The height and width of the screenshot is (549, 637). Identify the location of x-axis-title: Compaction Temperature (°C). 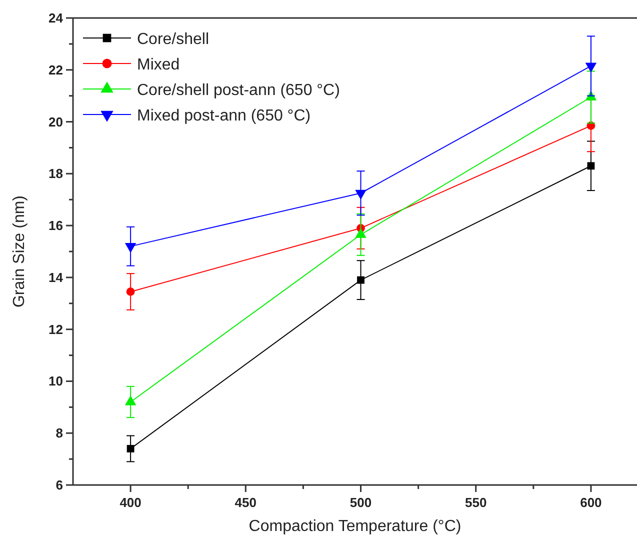
(355, 526).